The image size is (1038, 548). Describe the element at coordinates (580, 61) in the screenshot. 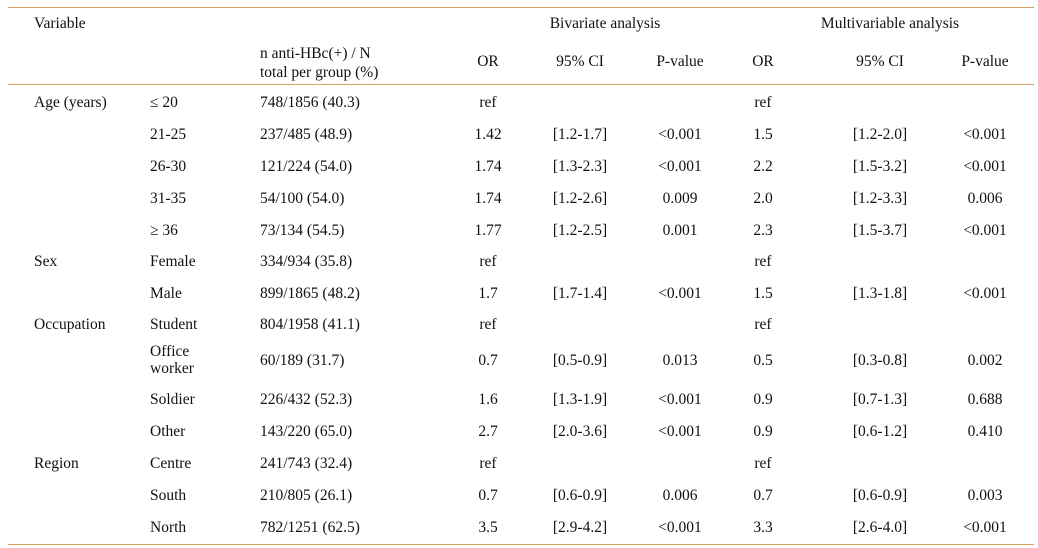

I see `header-ci-bivariate: 95% CI` at that location.